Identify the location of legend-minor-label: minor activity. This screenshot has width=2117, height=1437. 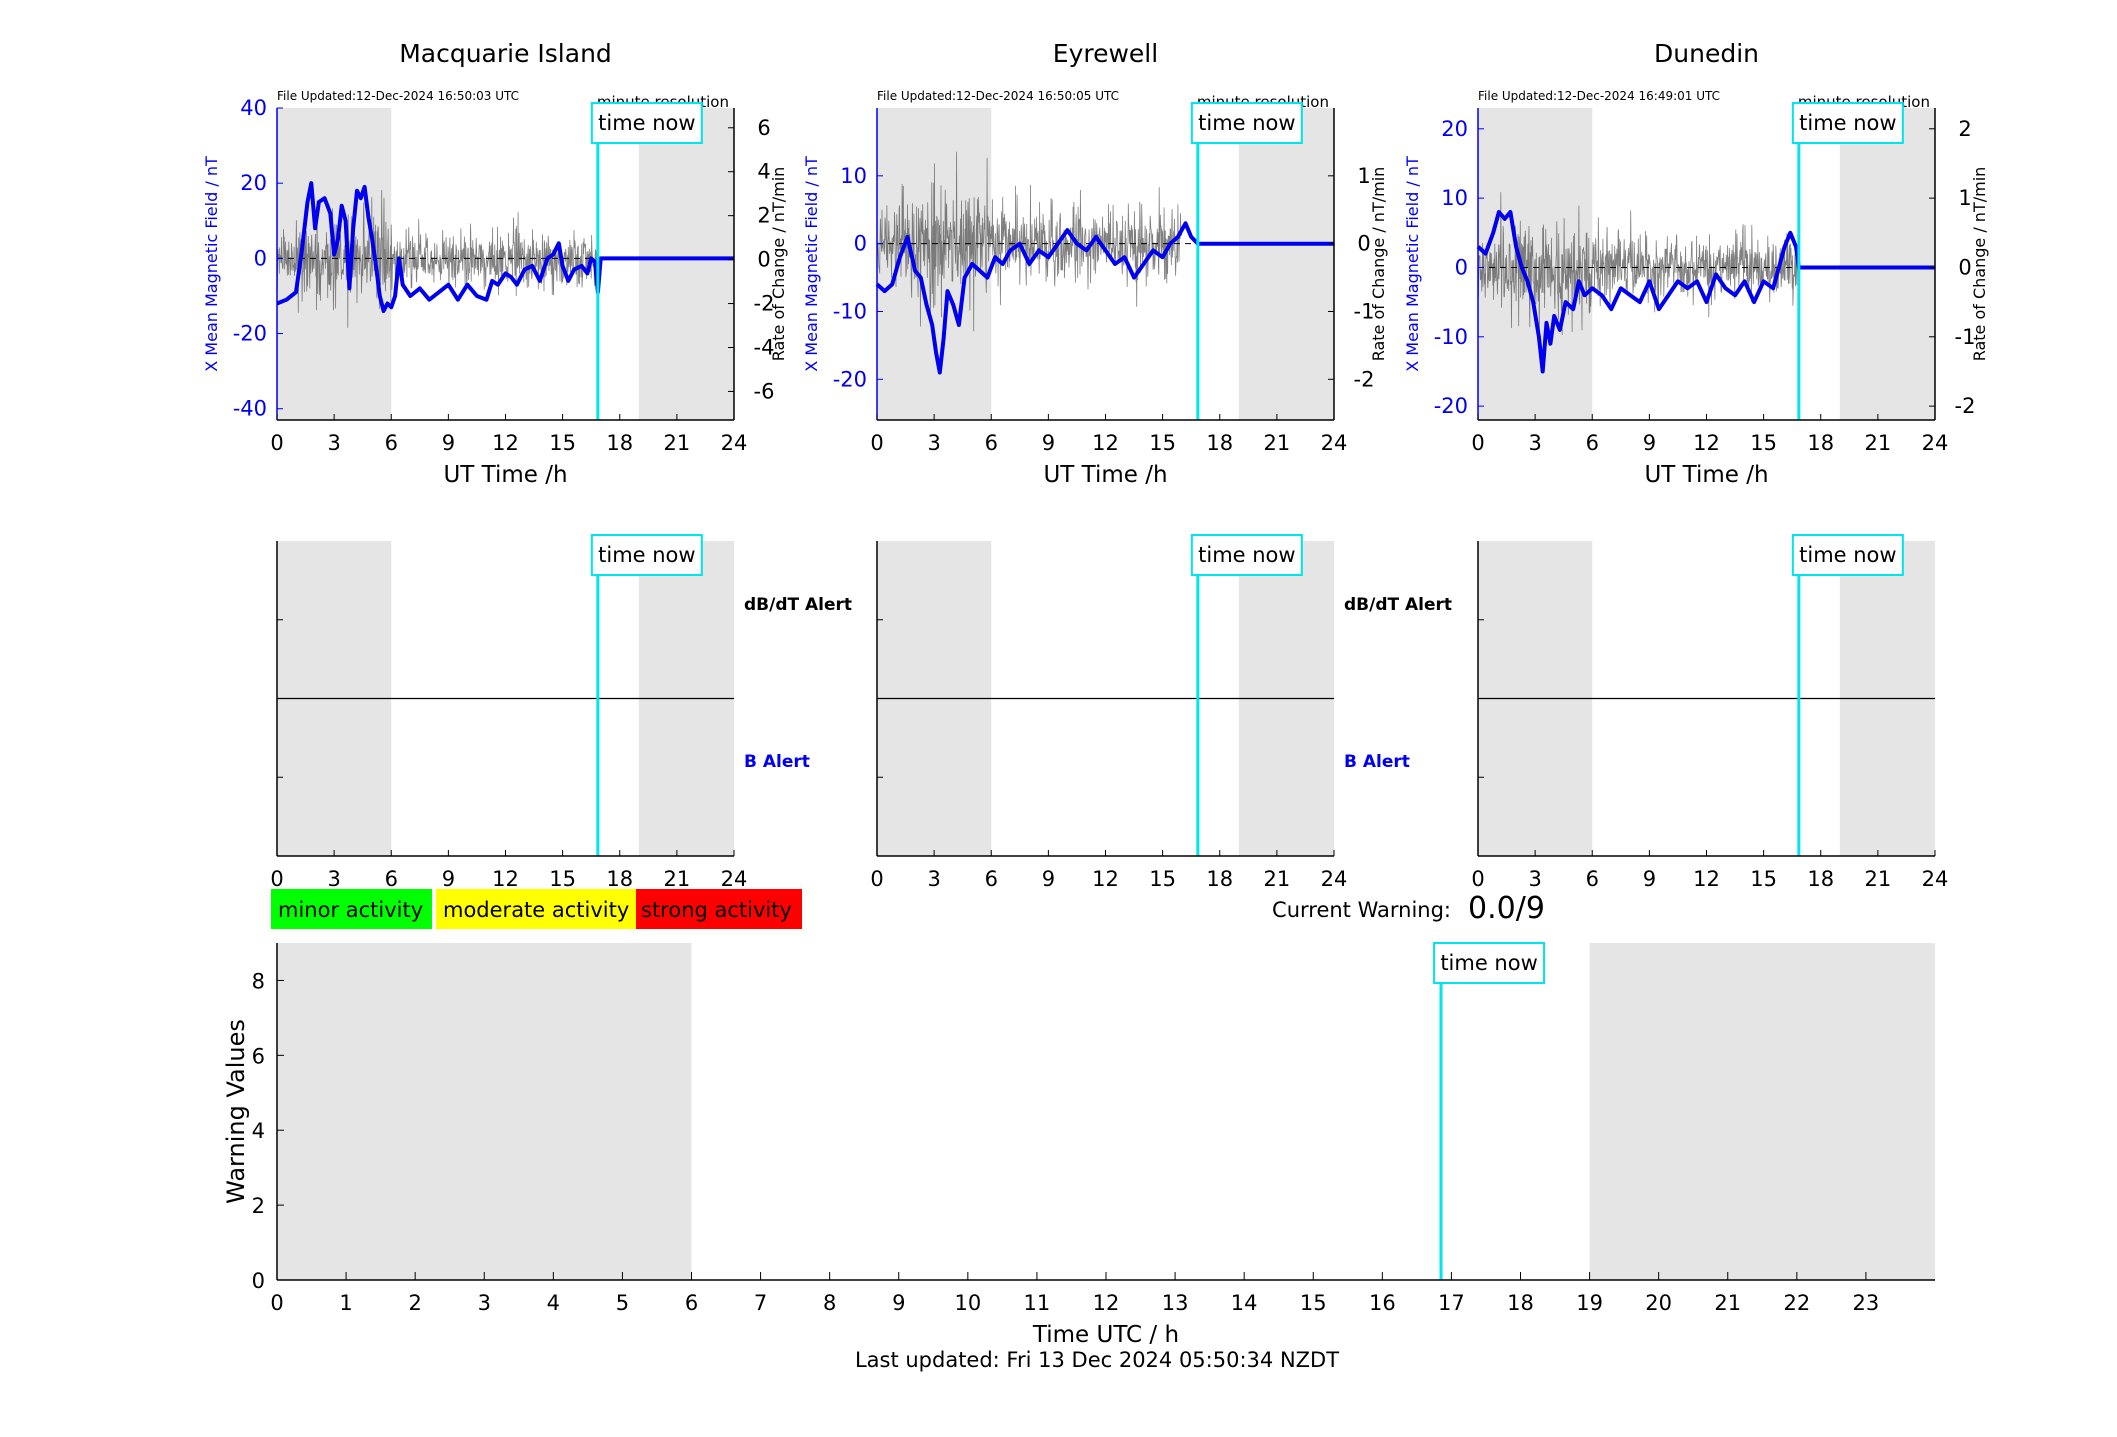
(350, 910).